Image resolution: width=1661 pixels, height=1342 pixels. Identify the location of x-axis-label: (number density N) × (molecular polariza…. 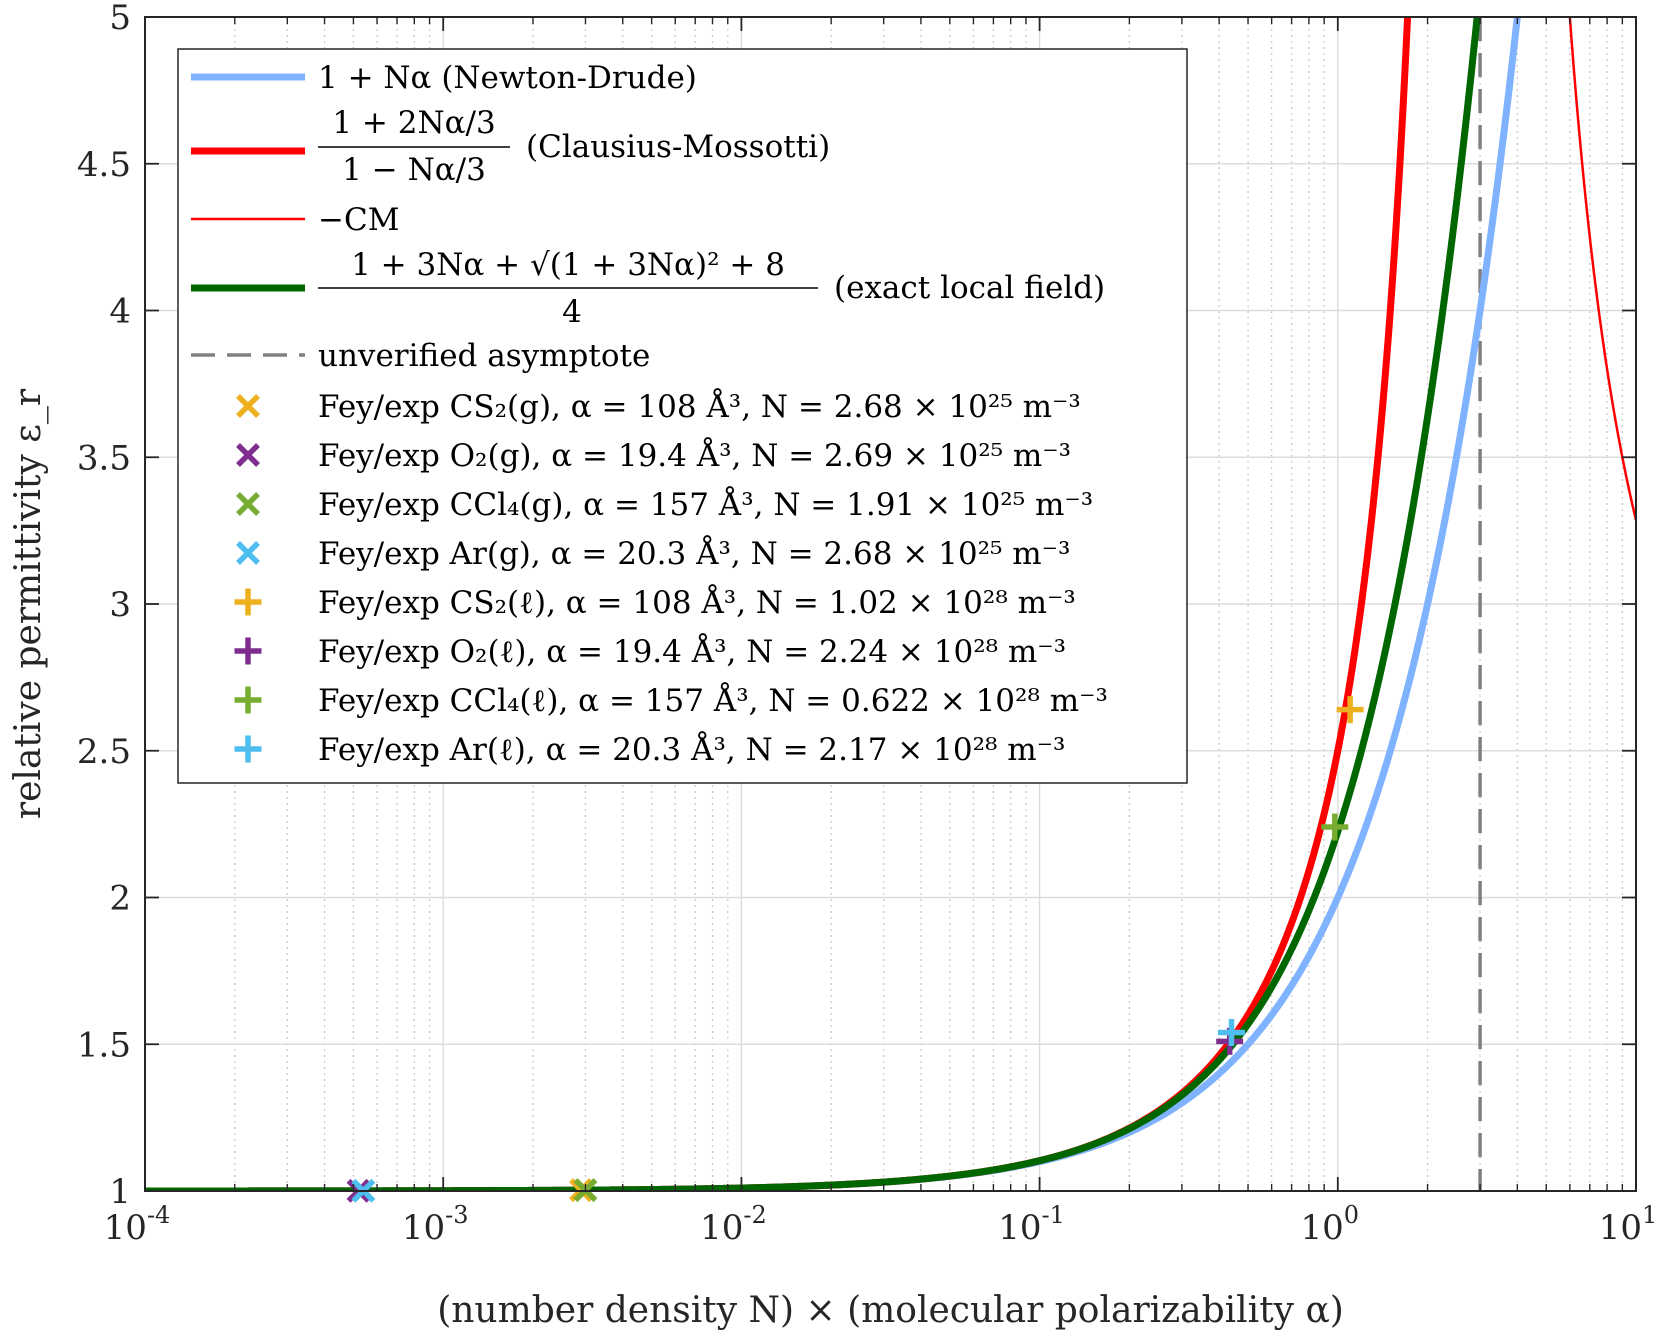
(890, 1310).